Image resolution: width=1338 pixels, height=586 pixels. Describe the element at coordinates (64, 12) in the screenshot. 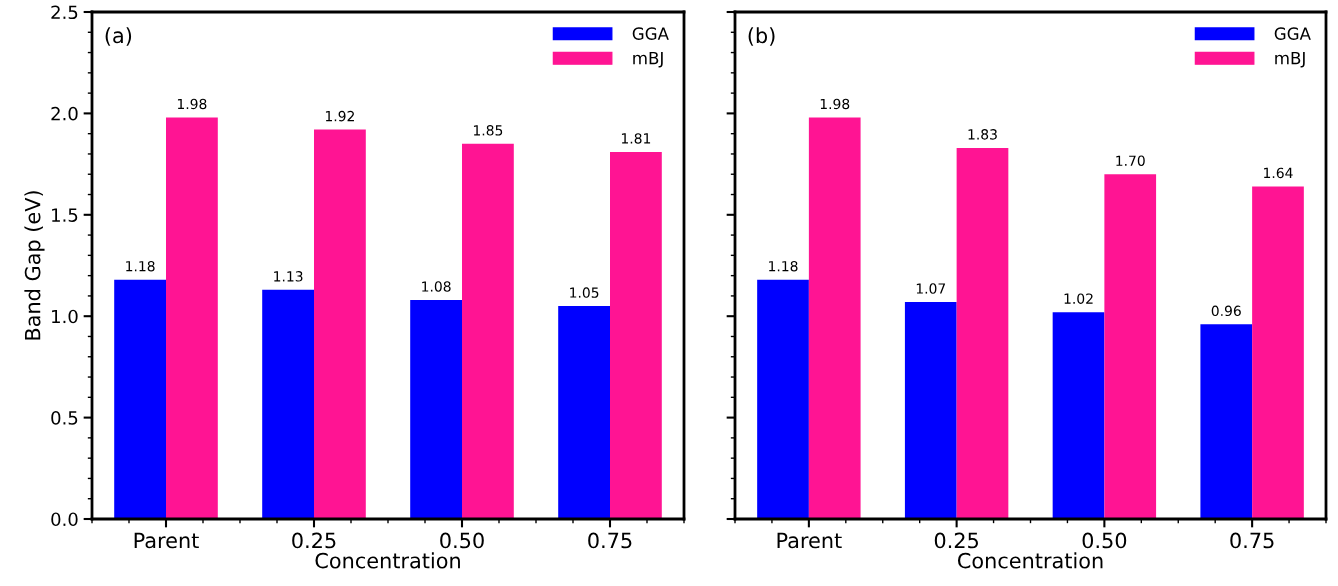

I see `y-tick-label: 2.5` at that location.